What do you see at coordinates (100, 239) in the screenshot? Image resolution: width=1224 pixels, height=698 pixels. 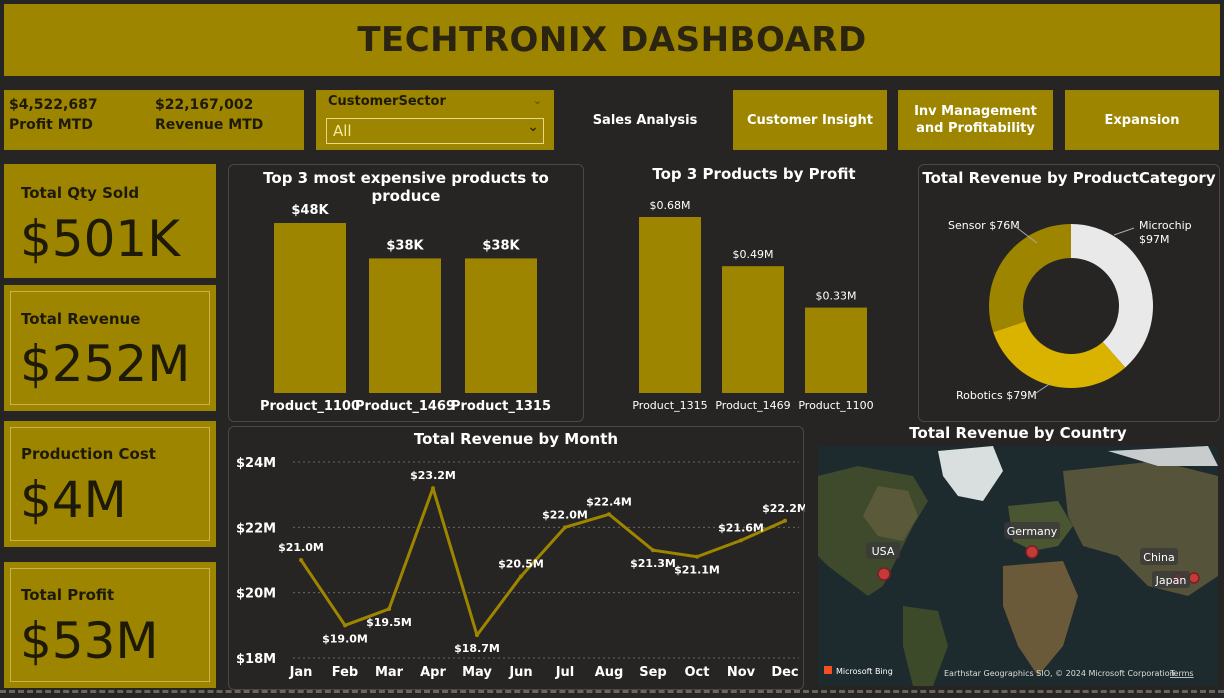 I see `kpi-value: $501K` at bounding box center [100, 239].